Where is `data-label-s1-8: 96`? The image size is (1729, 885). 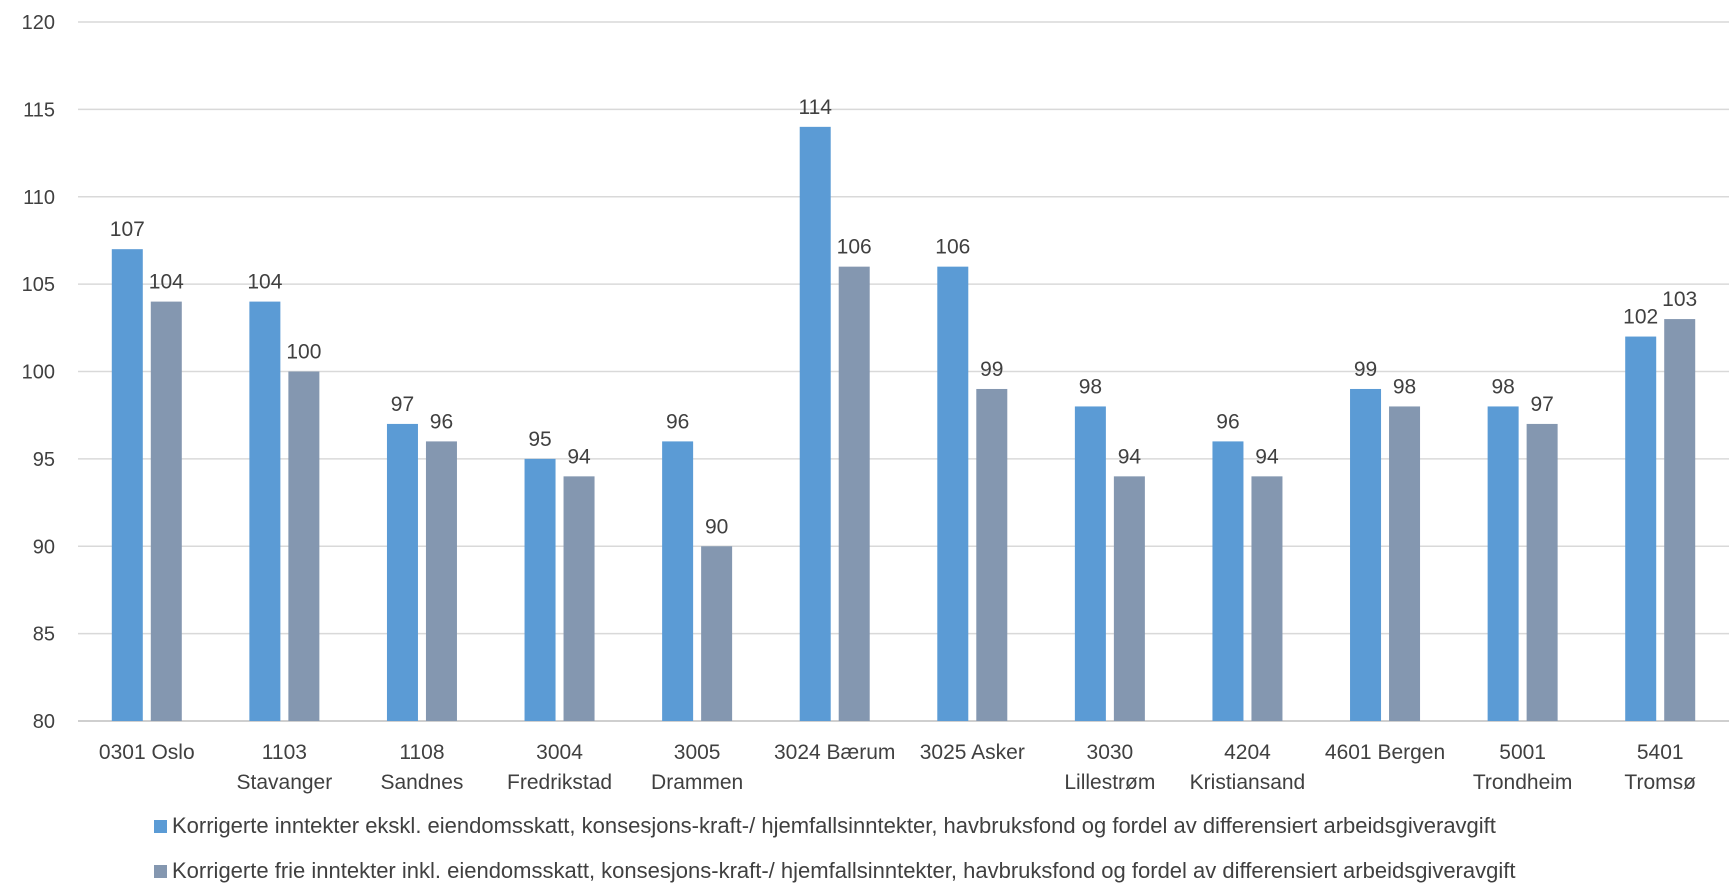
data-label-s1-8: 96 is located at coordinates (1227, 421).